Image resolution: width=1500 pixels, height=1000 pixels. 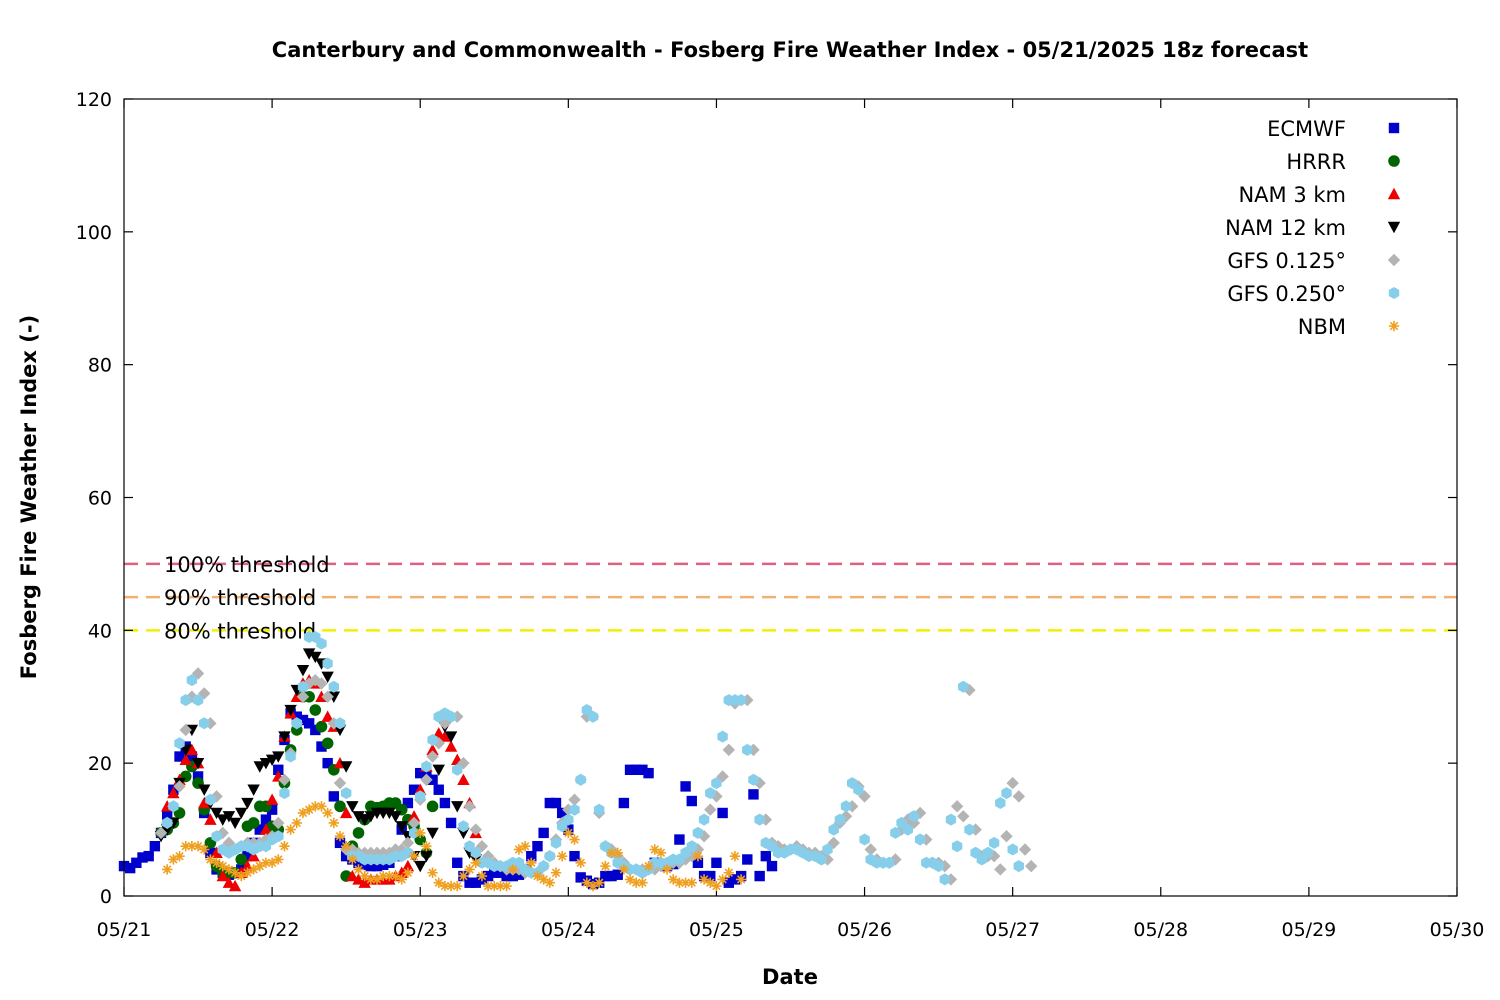 What do you see at coordinates (247, 565) in the screenshot?
I see `threshold-label: 100% threshold` at bounding box center [247, 565].